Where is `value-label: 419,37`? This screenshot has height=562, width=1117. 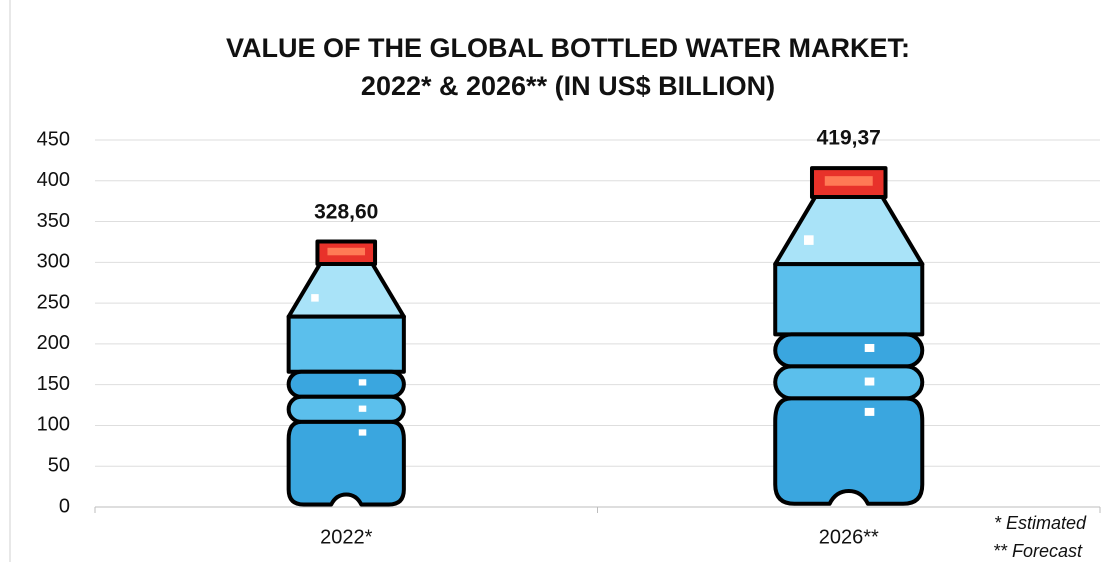
value-label: 419,37 is located at coordinates (849, 138).